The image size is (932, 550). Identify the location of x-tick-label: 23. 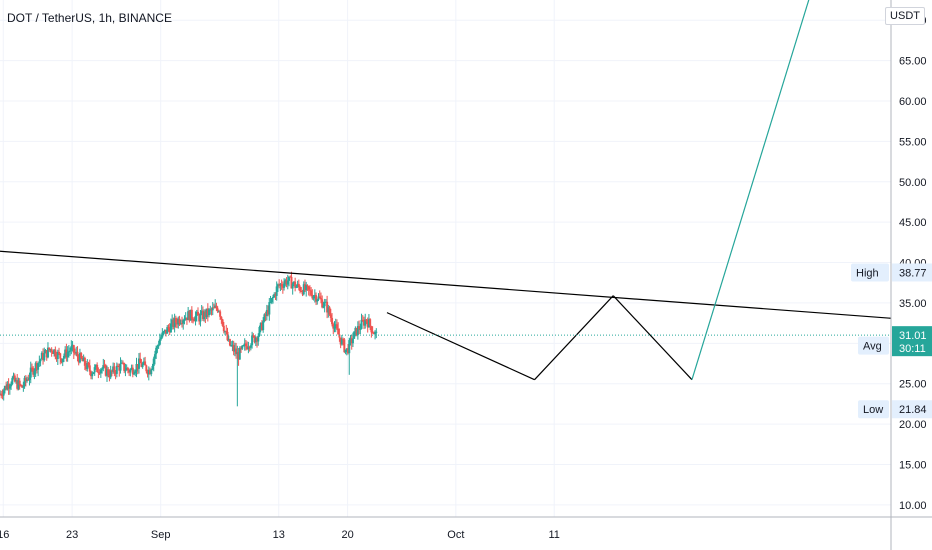
(72, 535).